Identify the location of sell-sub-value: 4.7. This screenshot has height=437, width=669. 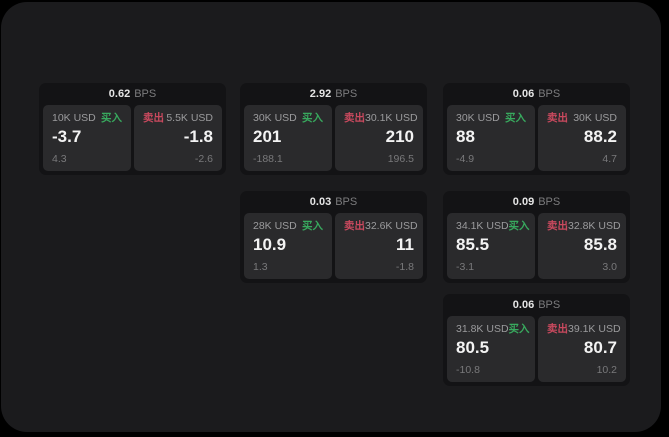
(609, 159).